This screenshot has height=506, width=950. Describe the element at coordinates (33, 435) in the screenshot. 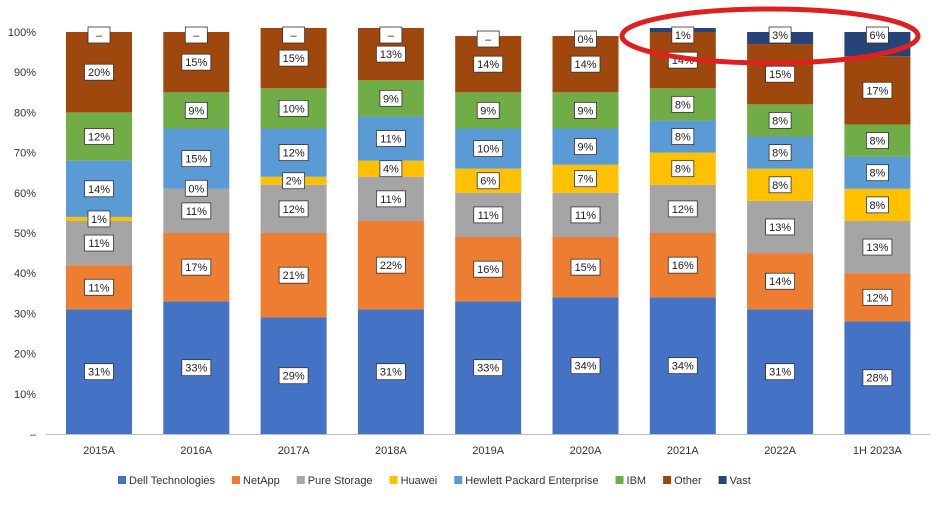

I see `y-tick-label: –` at that location.